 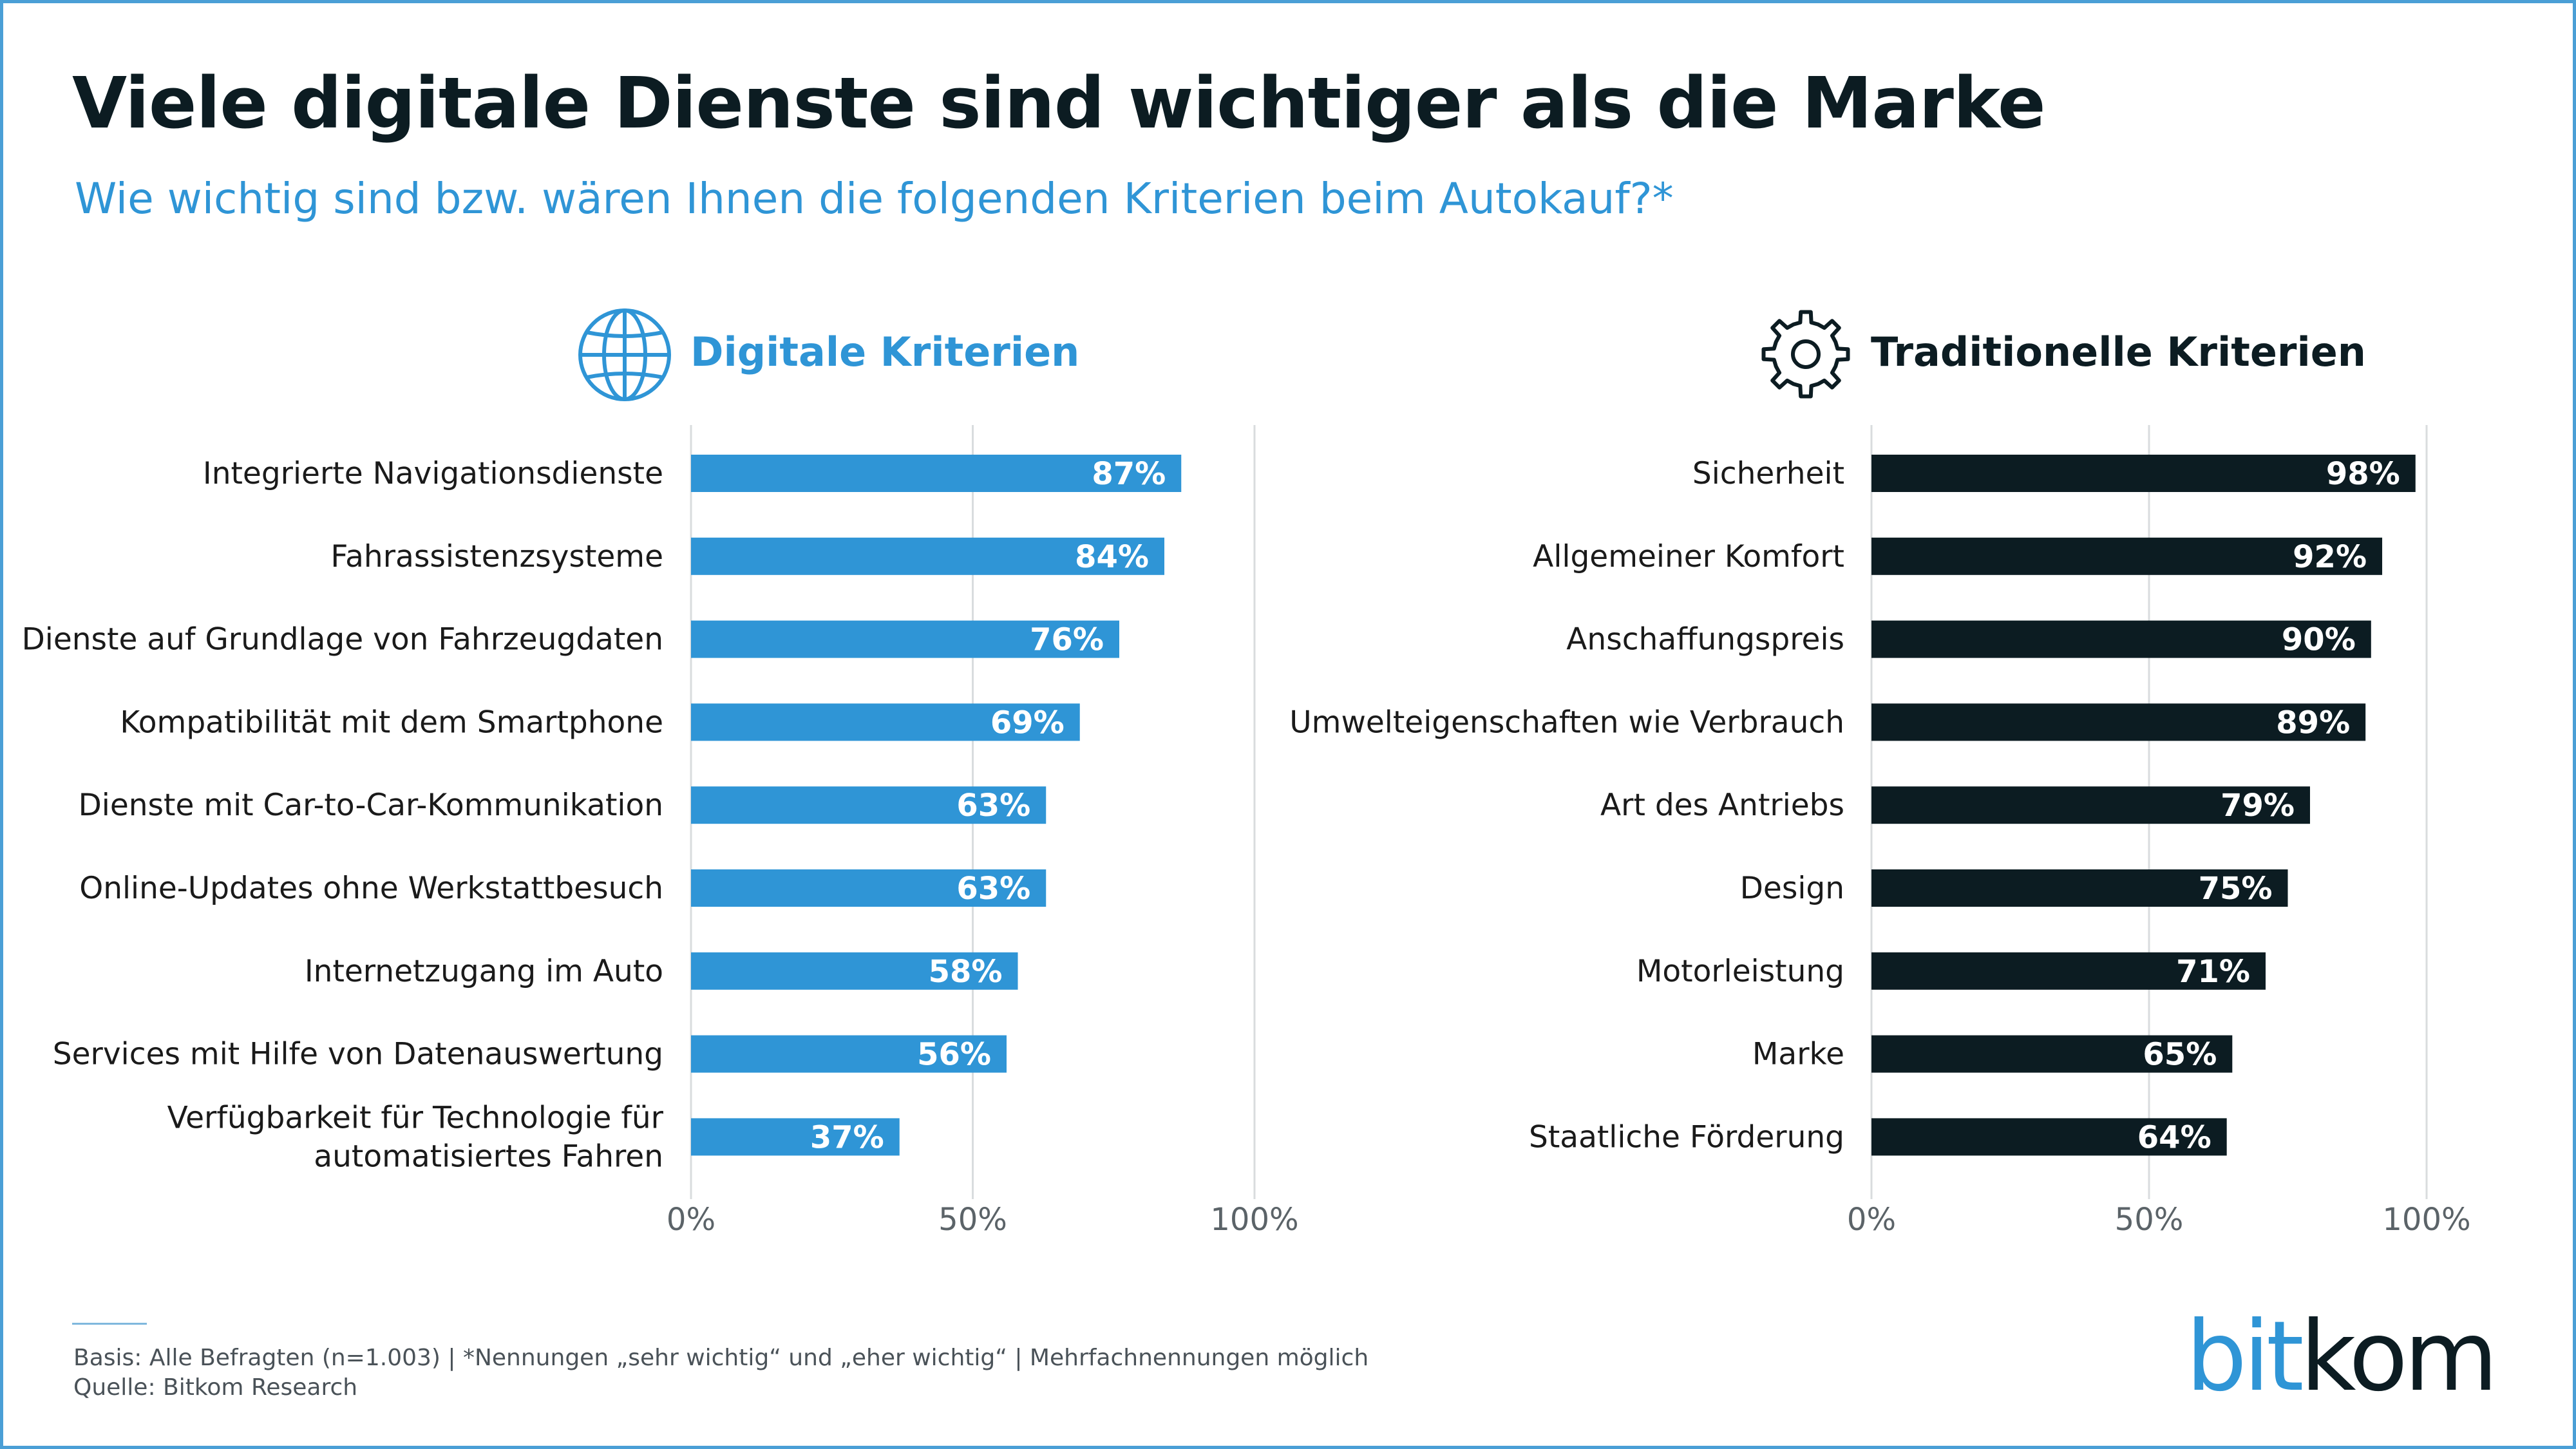 I want to click on footer-divider, so click(x=109, y=1324).